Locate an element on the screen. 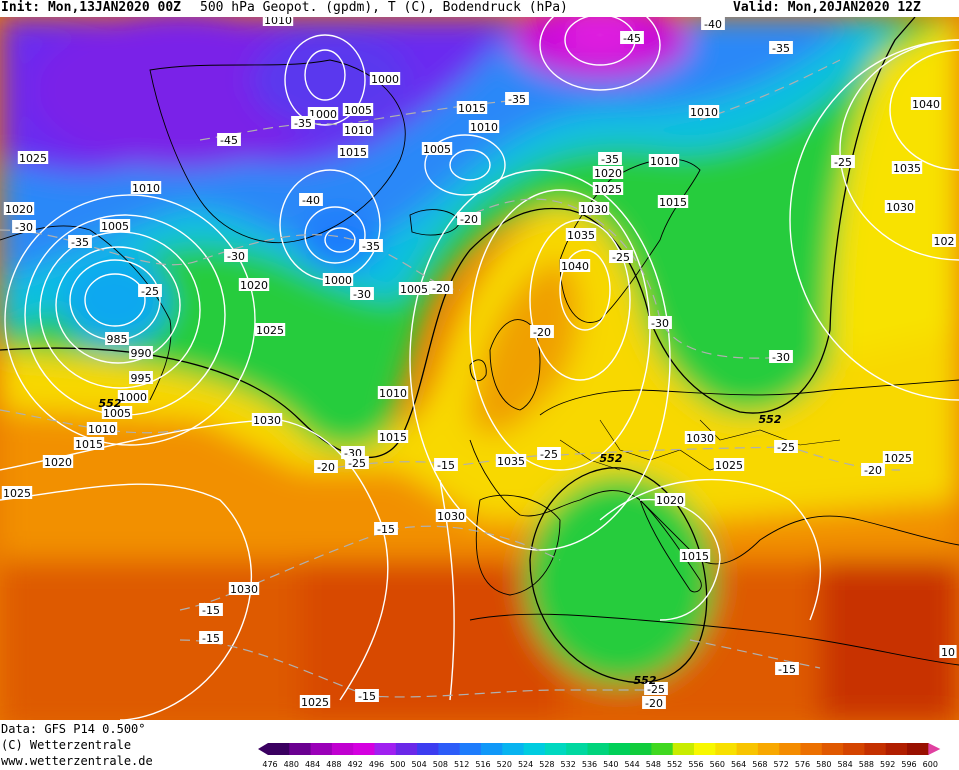  colorbar-tick-label: 488 is located at coordinates (333, 764).